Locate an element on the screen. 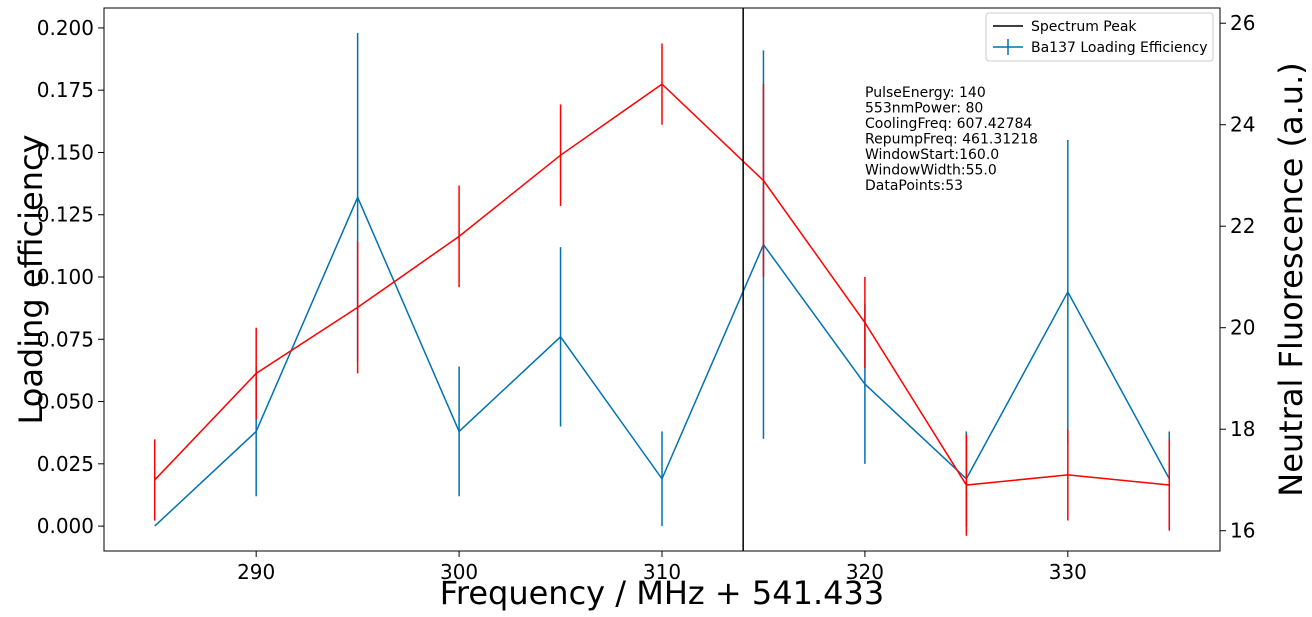 The height and width of the screenshot is (617, 1312). y-left-tick-label-6: 0.150 is located at coordinates (65, 152).